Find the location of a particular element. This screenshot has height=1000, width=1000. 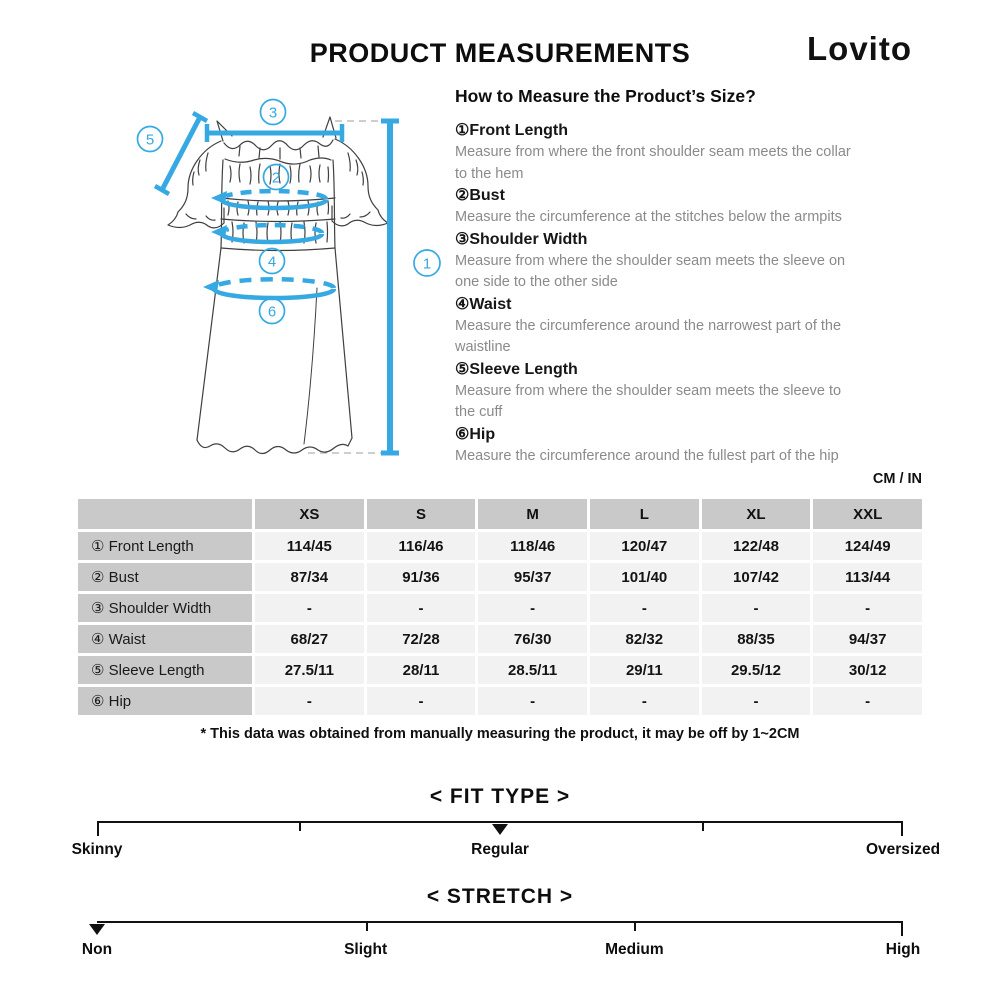

column-header-xl: XL is located at coordinates (756, 514).